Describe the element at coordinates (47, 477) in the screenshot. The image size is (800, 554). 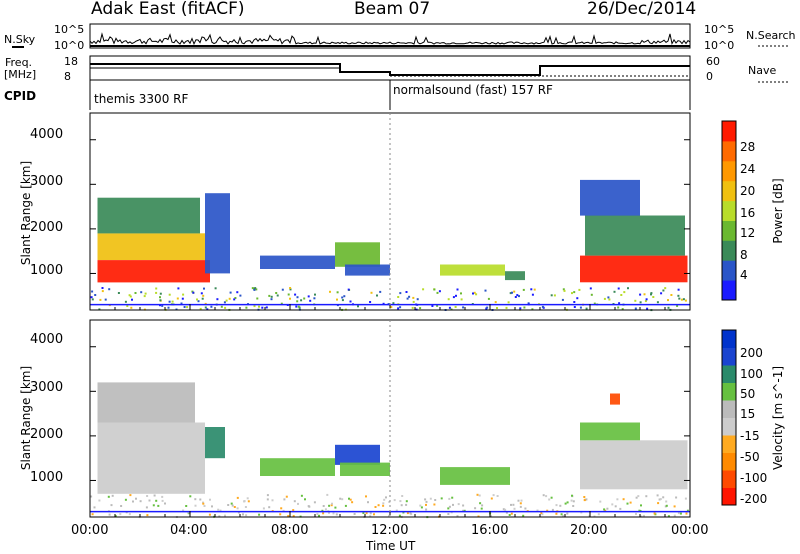
I see `velocity-y-tick-1000: 1000` at that location.